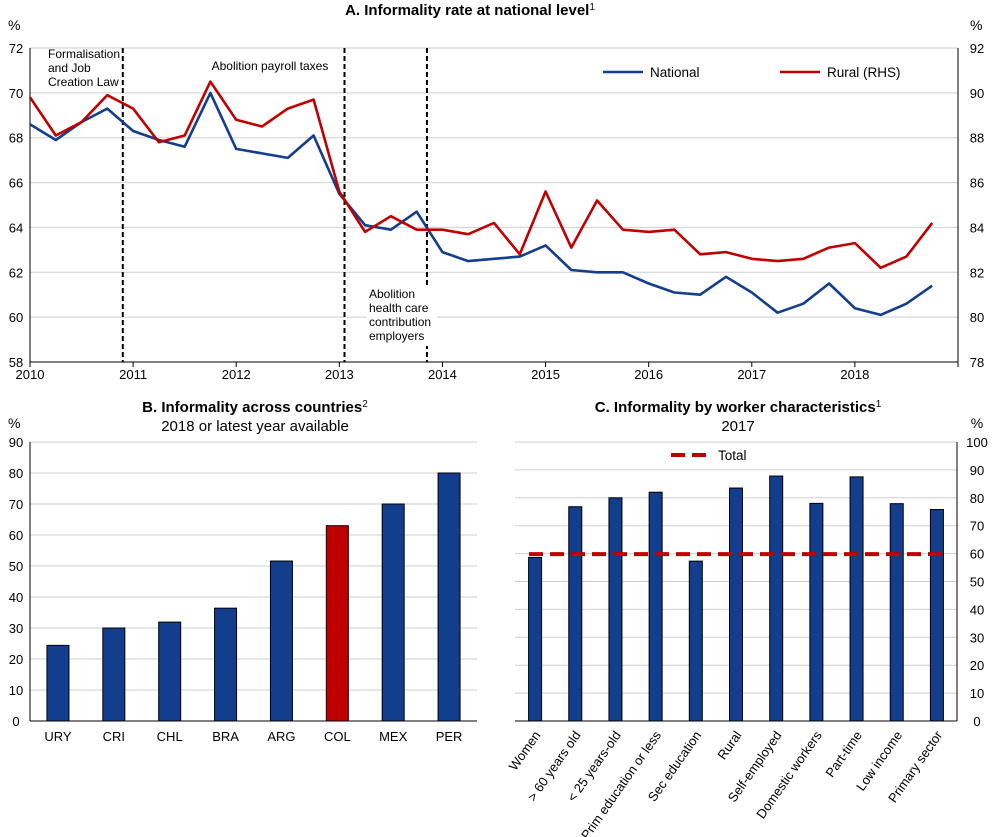 This screenshot has height=837, width=1000. Describe the element at coordinates (281, 736) in the screenshot. I see `panel-b-category-label: ARG` at that location.